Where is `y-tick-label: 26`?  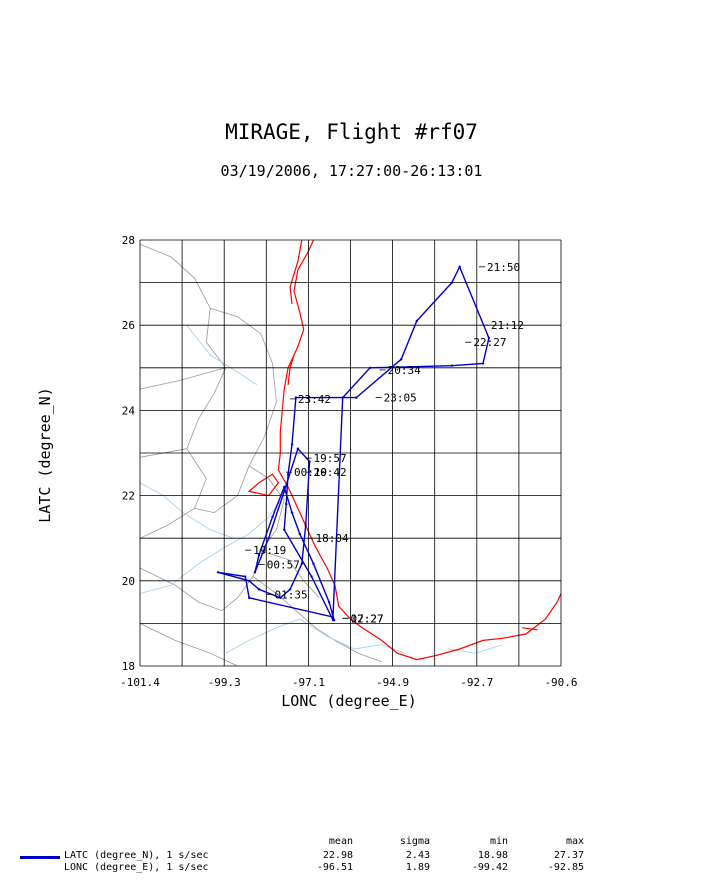
y-tick-label: 26 is located at coordinates (128, 325).